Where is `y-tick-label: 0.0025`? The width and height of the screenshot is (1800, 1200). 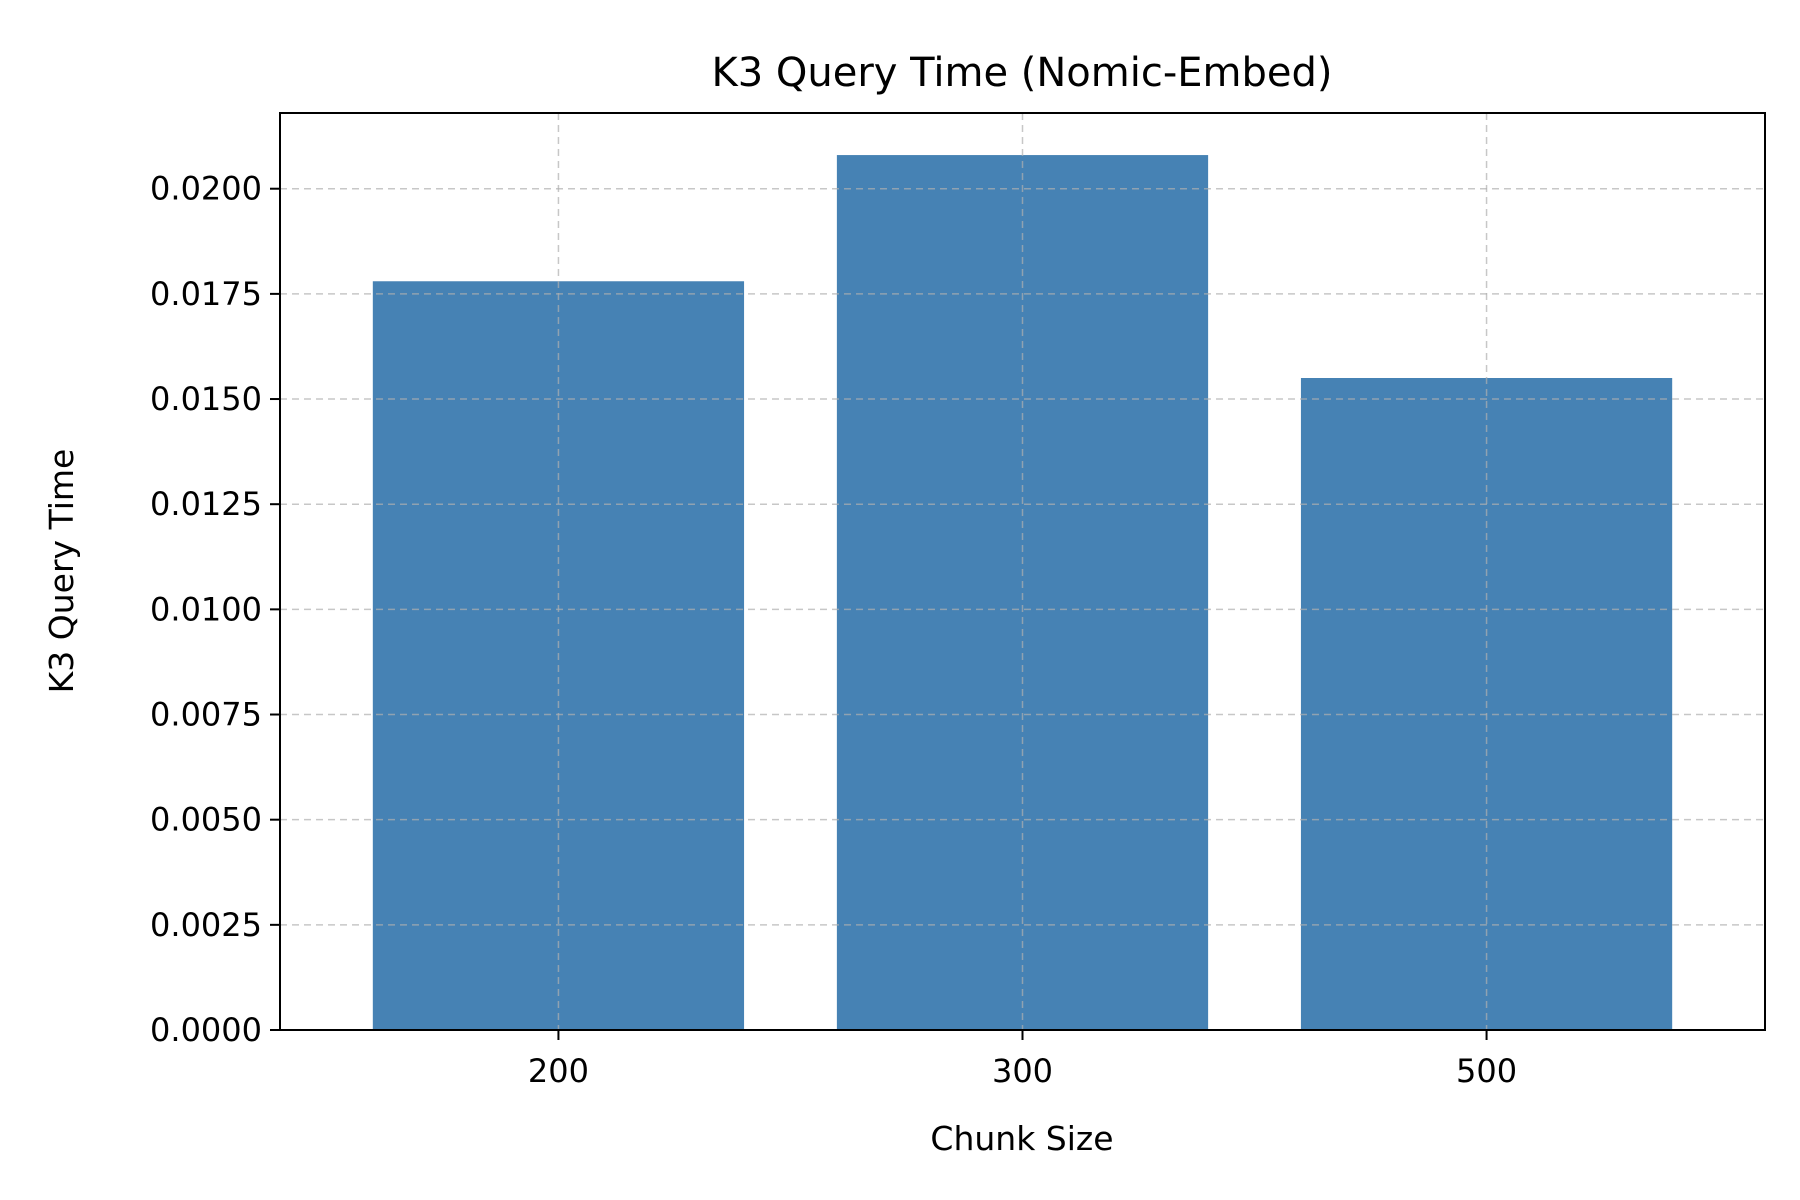 y-tick-label: 0.0025 is located at coordinates (206, 925).